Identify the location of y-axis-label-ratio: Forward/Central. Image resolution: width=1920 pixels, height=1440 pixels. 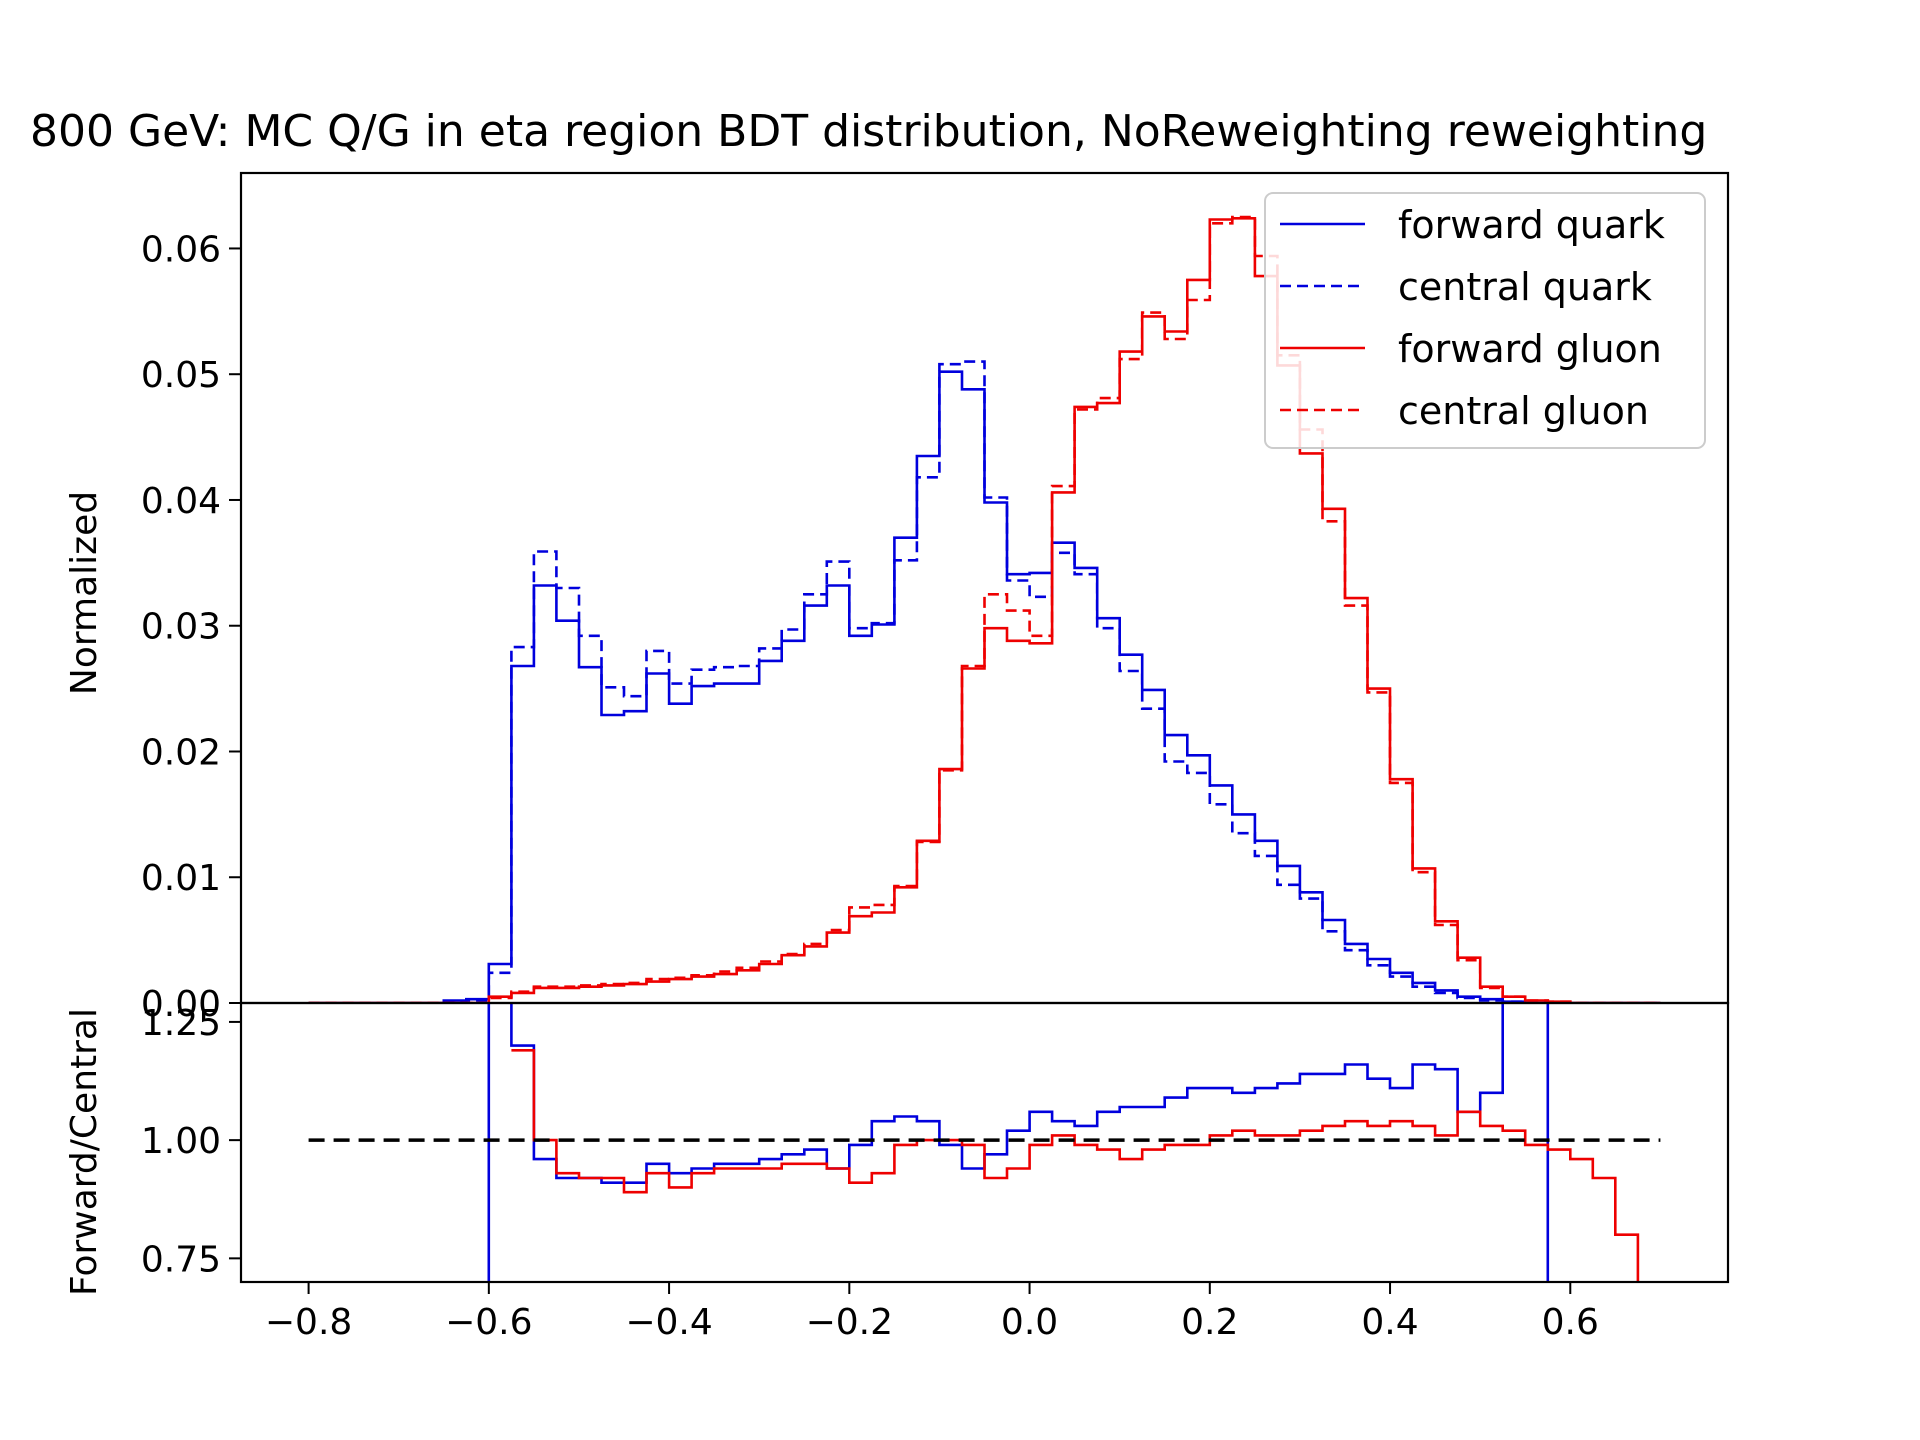
(84, 1152).